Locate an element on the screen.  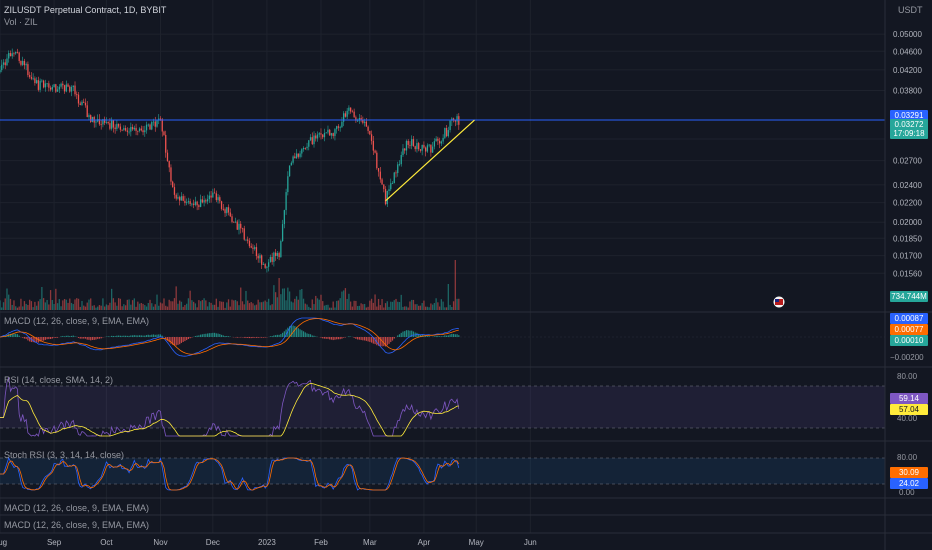
macd-badge-3: 0.00010 is located at coordinates (909, 340).